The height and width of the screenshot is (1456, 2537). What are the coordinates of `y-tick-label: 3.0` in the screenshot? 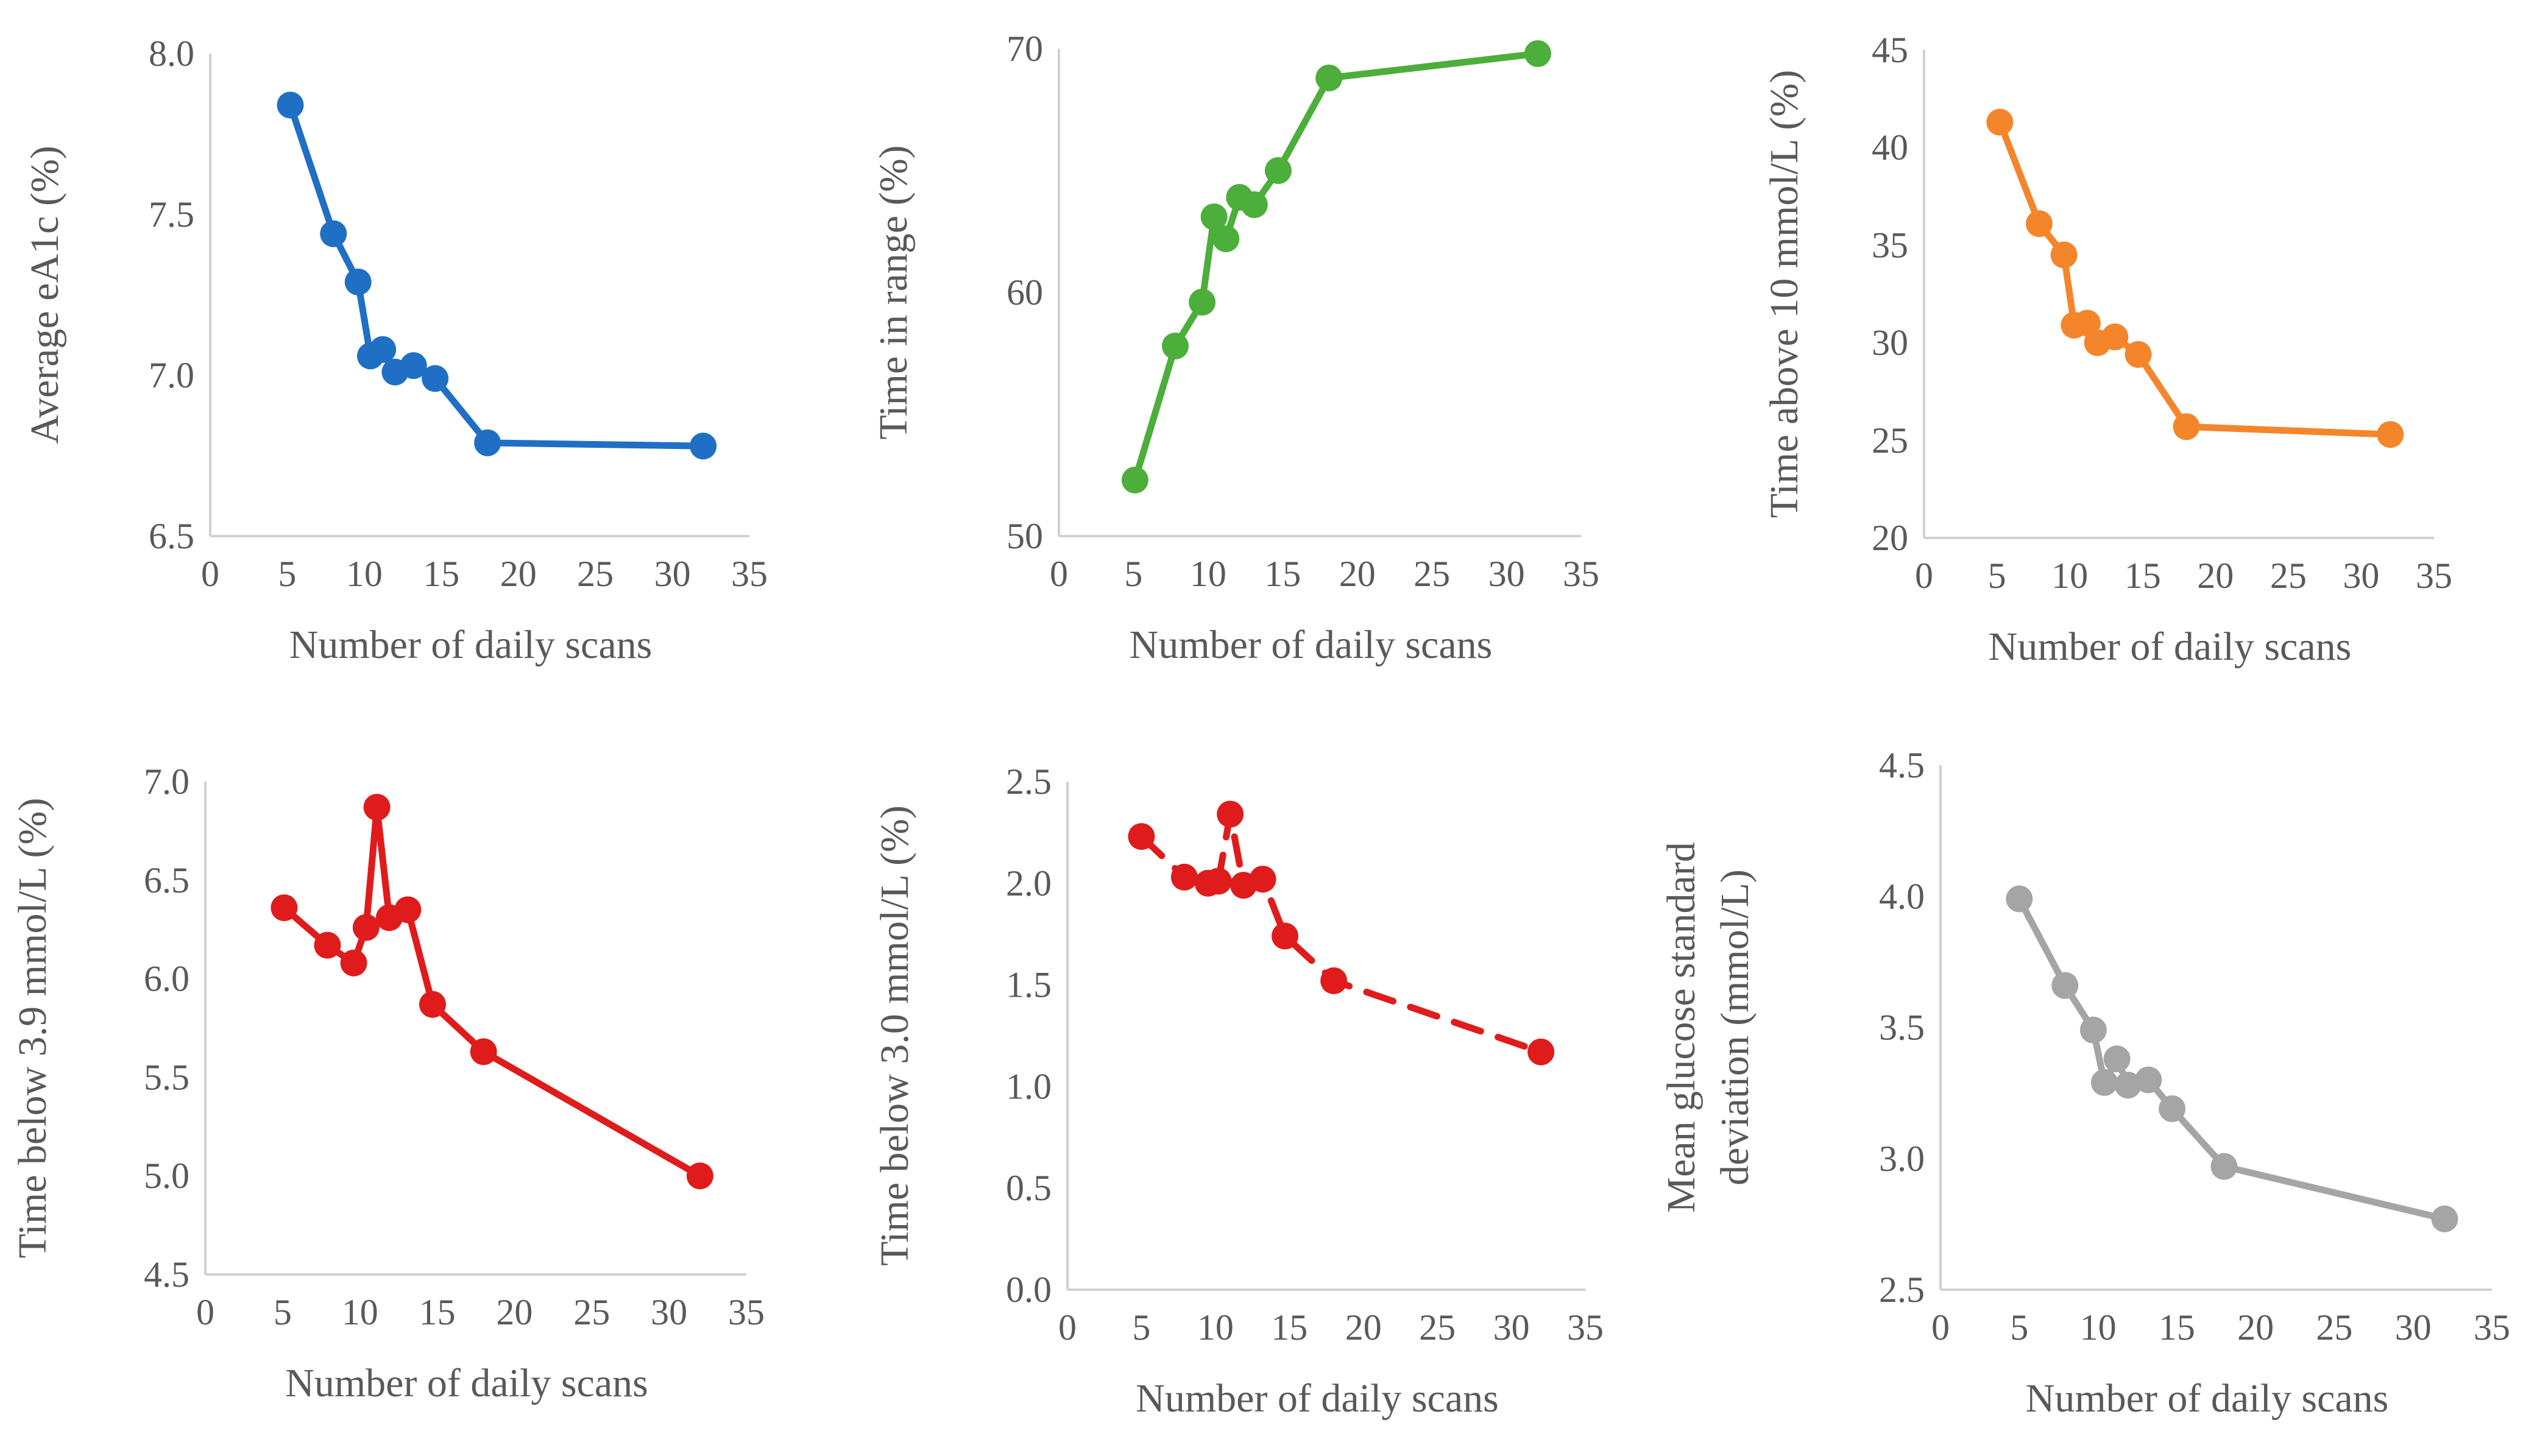 It's located at (1902, 1159).